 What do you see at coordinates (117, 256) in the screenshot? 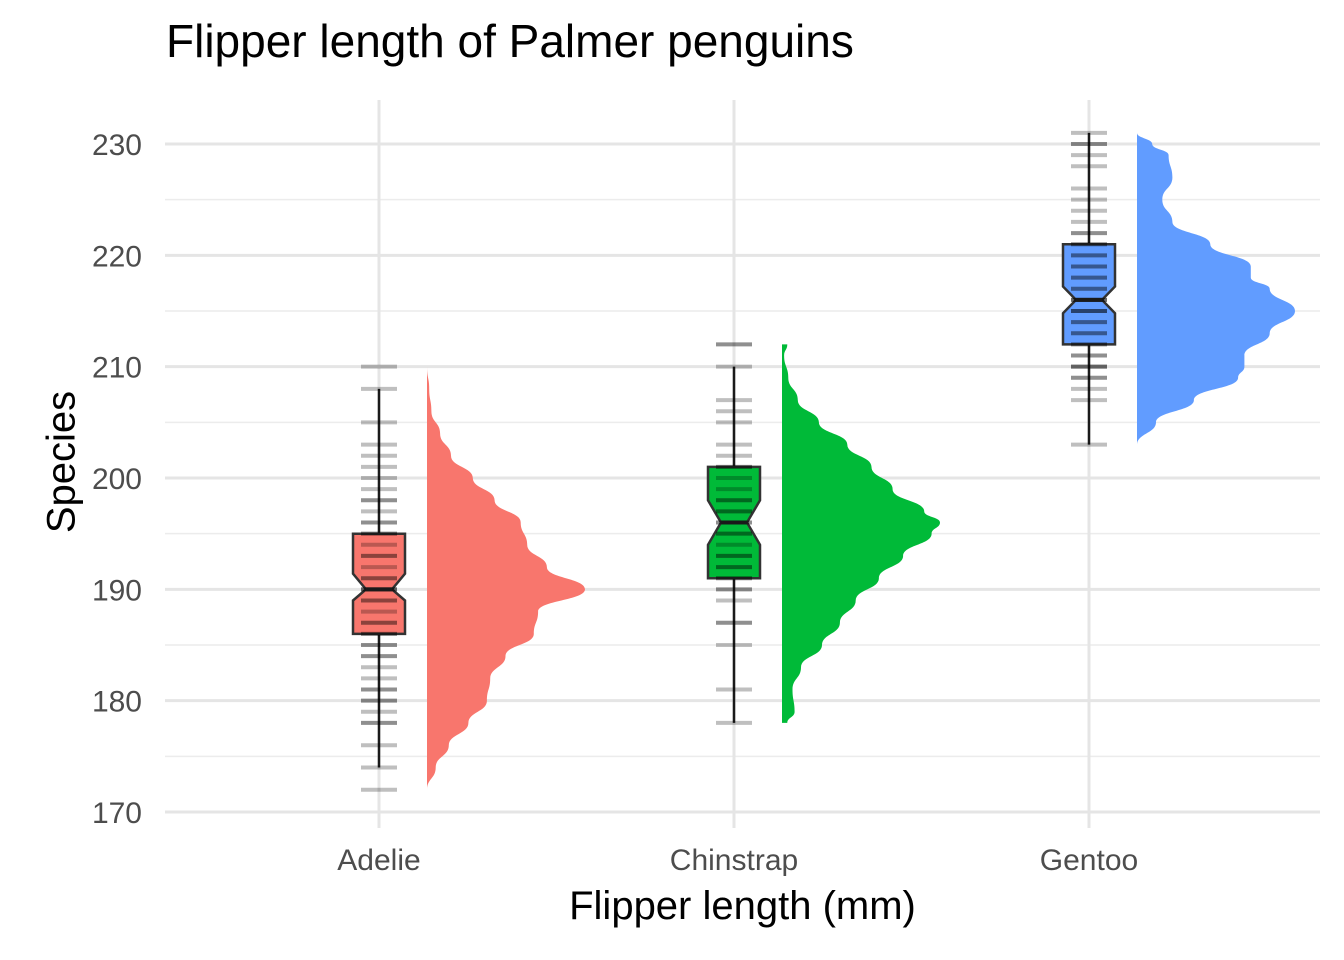
I see `y-tick-label: 220` at bounding box center [117, 256].